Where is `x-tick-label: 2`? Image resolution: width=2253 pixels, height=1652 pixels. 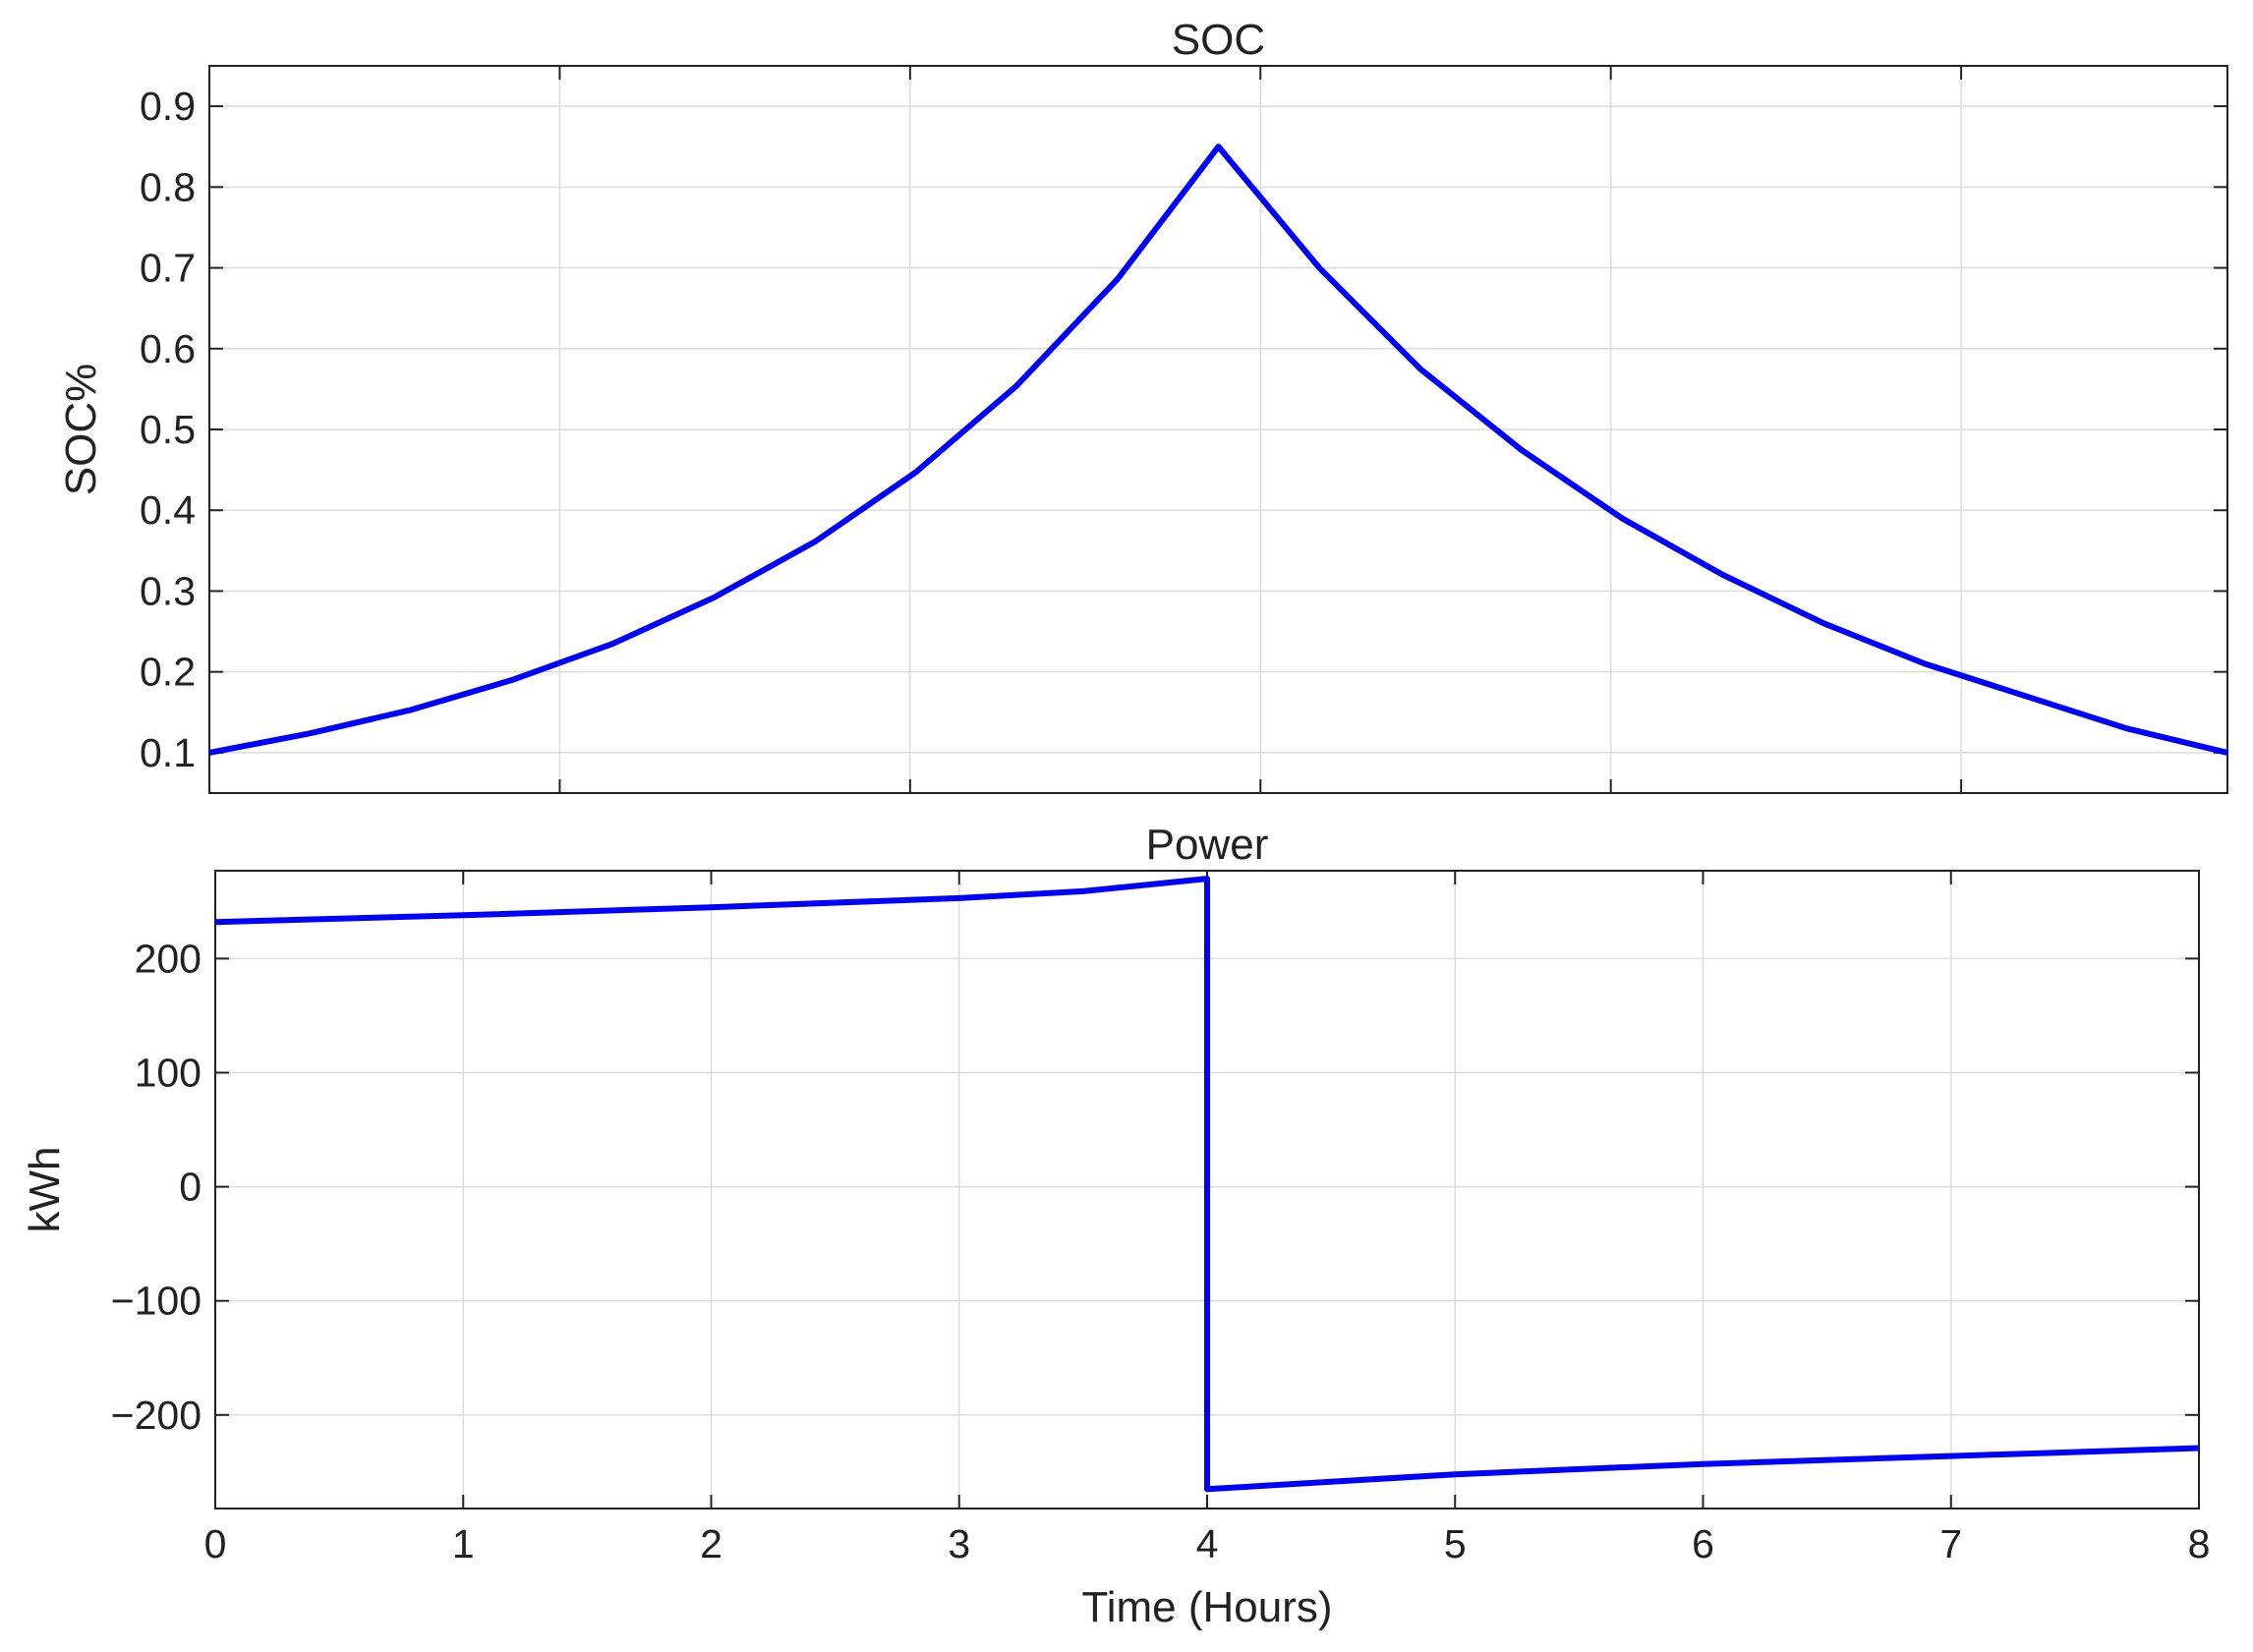 x-tick-label: 2 is located at coordinates (711, 1544).